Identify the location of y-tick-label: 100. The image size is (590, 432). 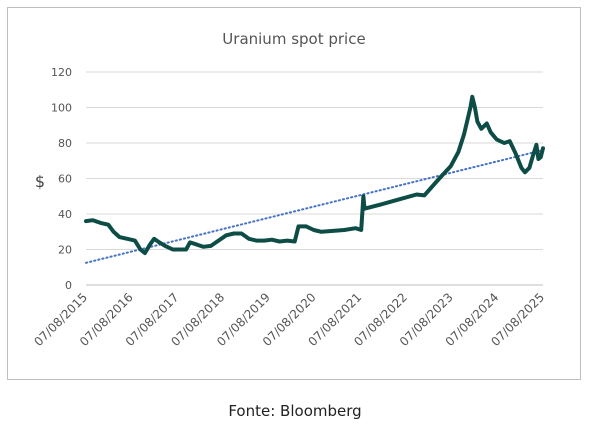
(61, 108).